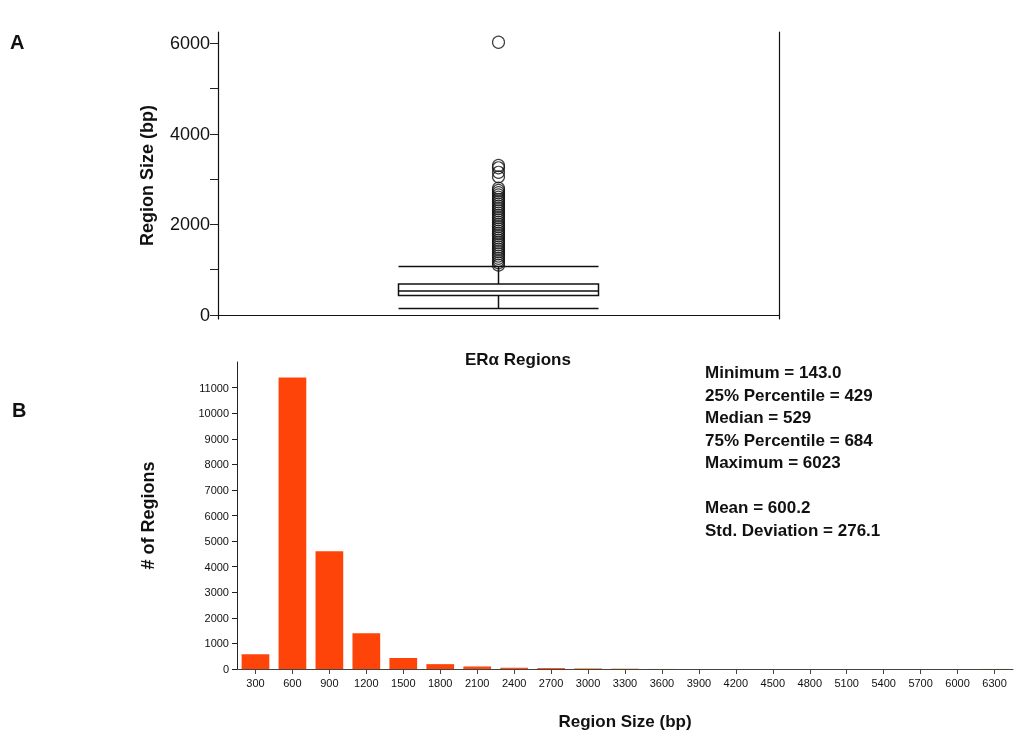 The image size is (1018, 735). I want to click on x-tick-label: 3000, so click(588, 682).